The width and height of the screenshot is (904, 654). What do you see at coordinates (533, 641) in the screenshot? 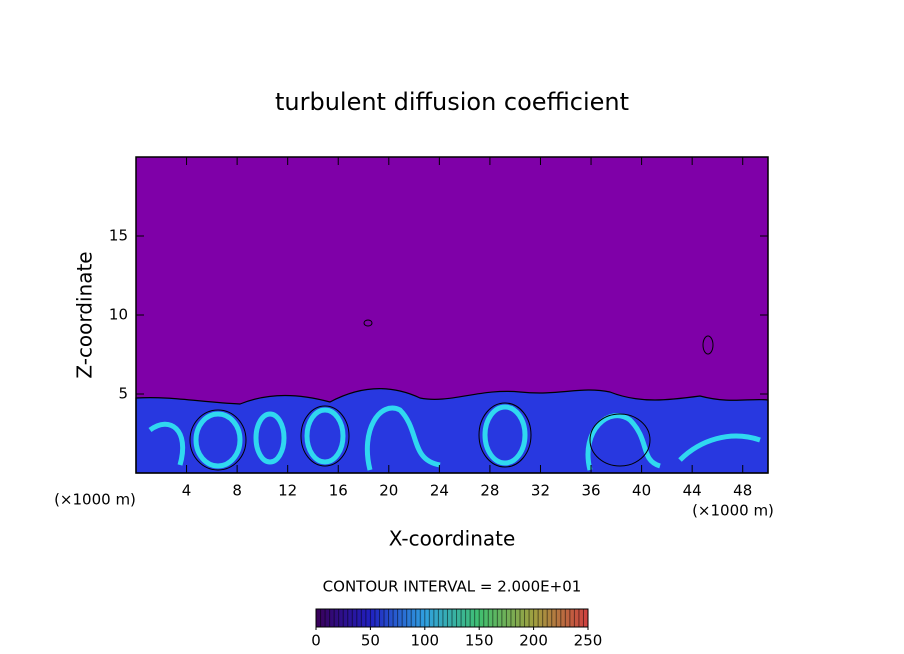
I see `colorbar-tick-label: 200` at bounding box center [533, 641].